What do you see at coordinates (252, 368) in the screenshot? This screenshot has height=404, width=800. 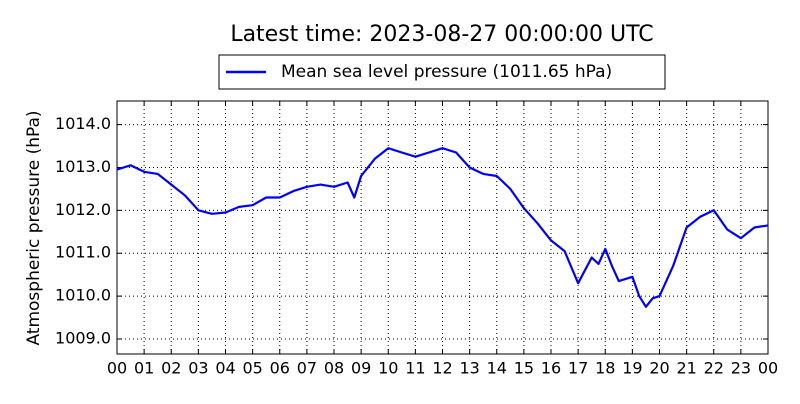 I see `x-tick-label: 05` at bounding box center [252, 368].